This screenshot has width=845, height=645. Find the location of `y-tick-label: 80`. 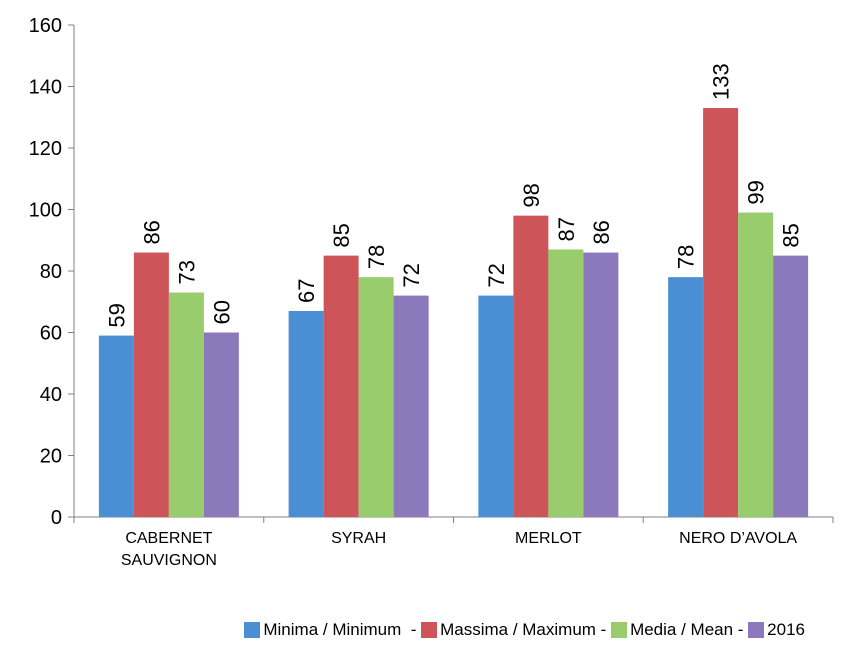

y-tick-label: 80 is located at coordinates (51, 272).